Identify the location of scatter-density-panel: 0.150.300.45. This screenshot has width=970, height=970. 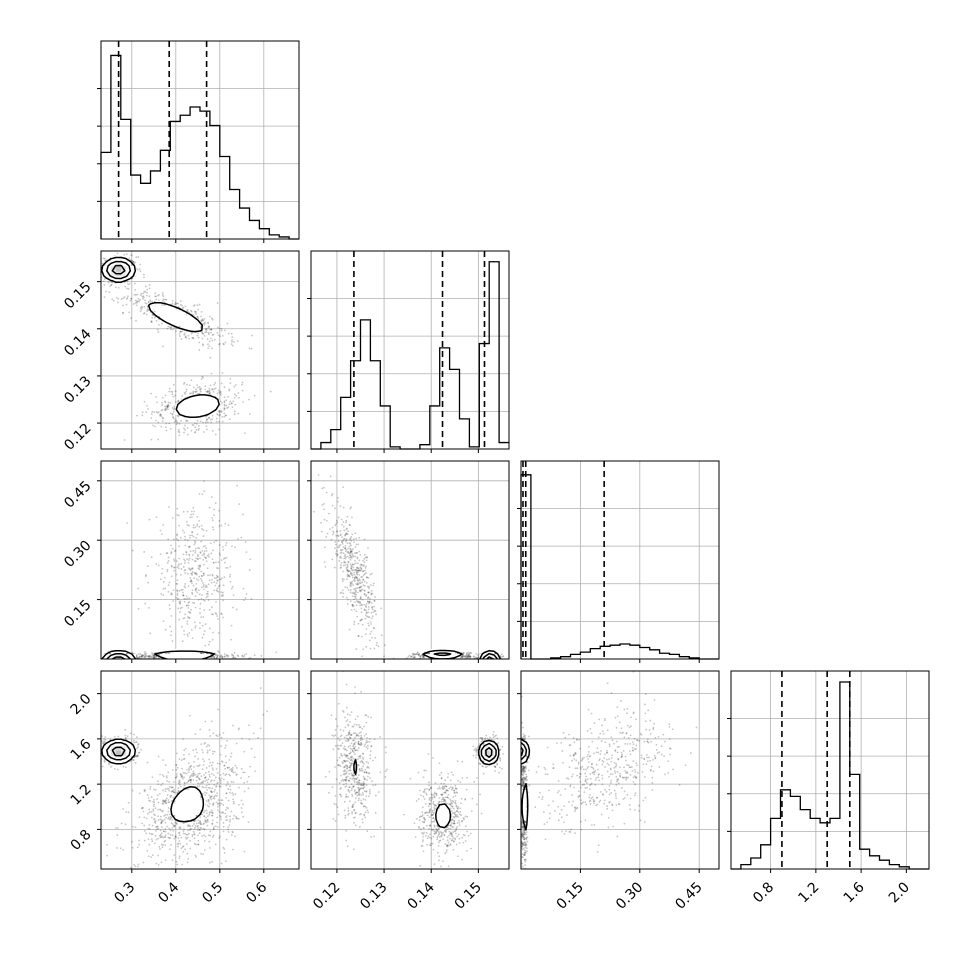
(180, 561).